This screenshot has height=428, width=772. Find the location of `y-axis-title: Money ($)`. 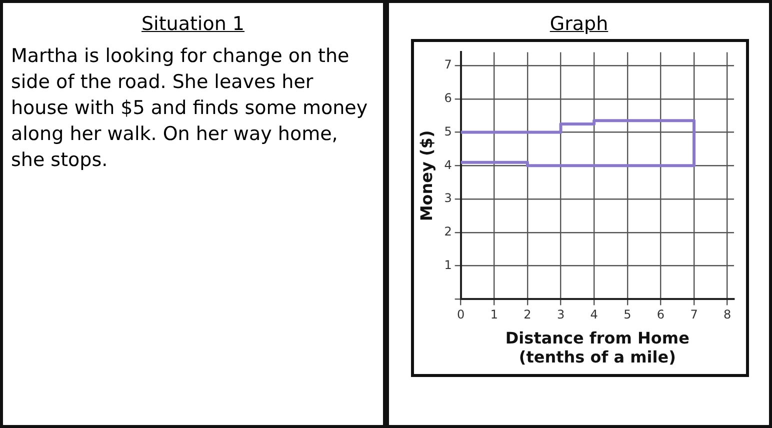

y-axis-title: Money ($) is located at coordinates (426, 176).